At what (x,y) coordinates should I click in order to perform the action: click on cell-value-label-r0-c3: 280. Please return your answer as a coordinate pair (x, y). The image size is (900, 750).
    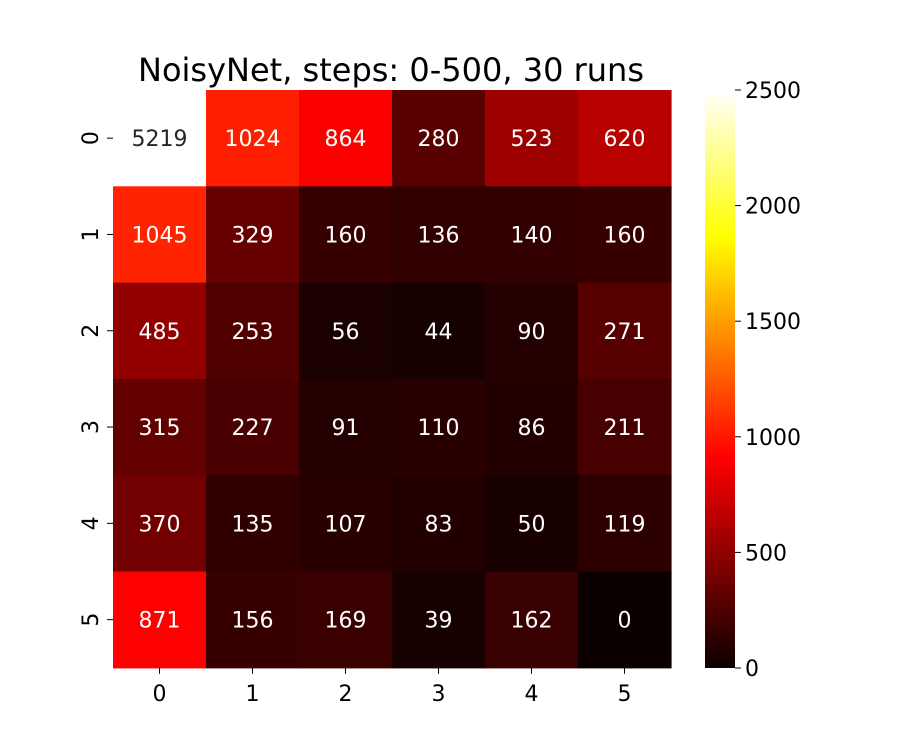
    Looking at the image, I should click on (439, 139).